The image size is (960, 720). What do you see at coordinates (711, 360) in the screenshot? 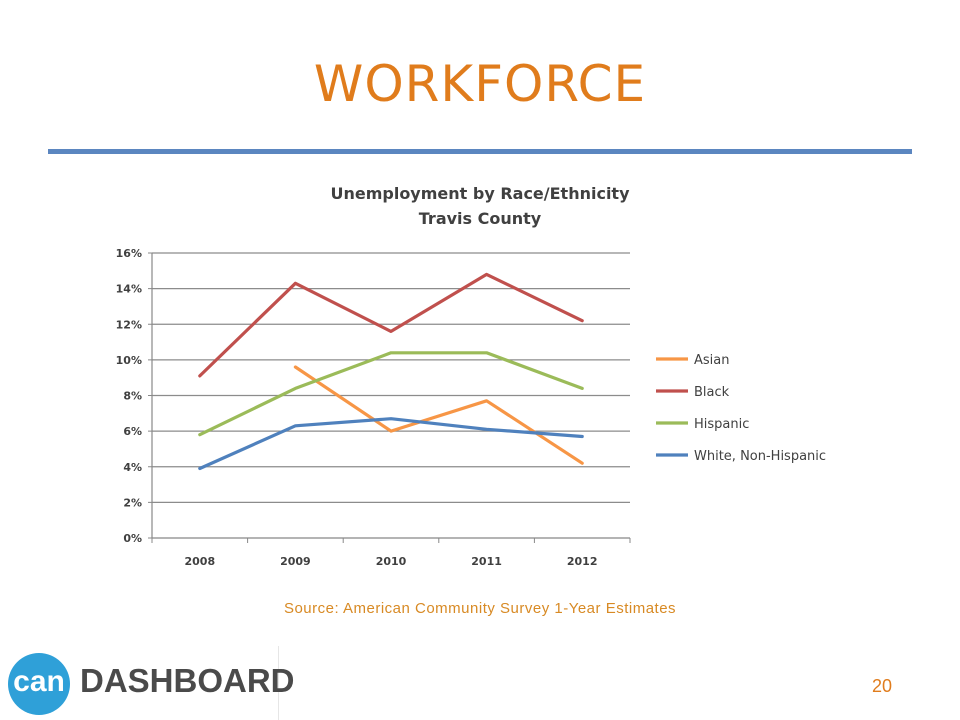
I see `legend-label: Asian` at bounding box center [711, 360].